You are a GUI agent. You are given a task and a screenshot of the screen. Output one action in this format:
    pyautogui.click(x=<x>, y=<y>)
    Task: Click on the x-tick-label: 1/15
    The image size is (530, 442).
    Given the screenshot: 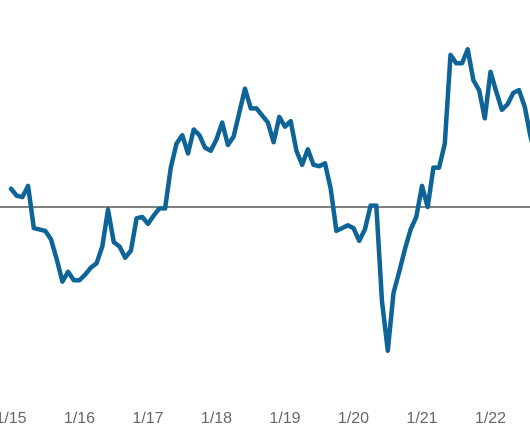 What is the action you would take?
    pyautogui.click(x=13, y=418)
    